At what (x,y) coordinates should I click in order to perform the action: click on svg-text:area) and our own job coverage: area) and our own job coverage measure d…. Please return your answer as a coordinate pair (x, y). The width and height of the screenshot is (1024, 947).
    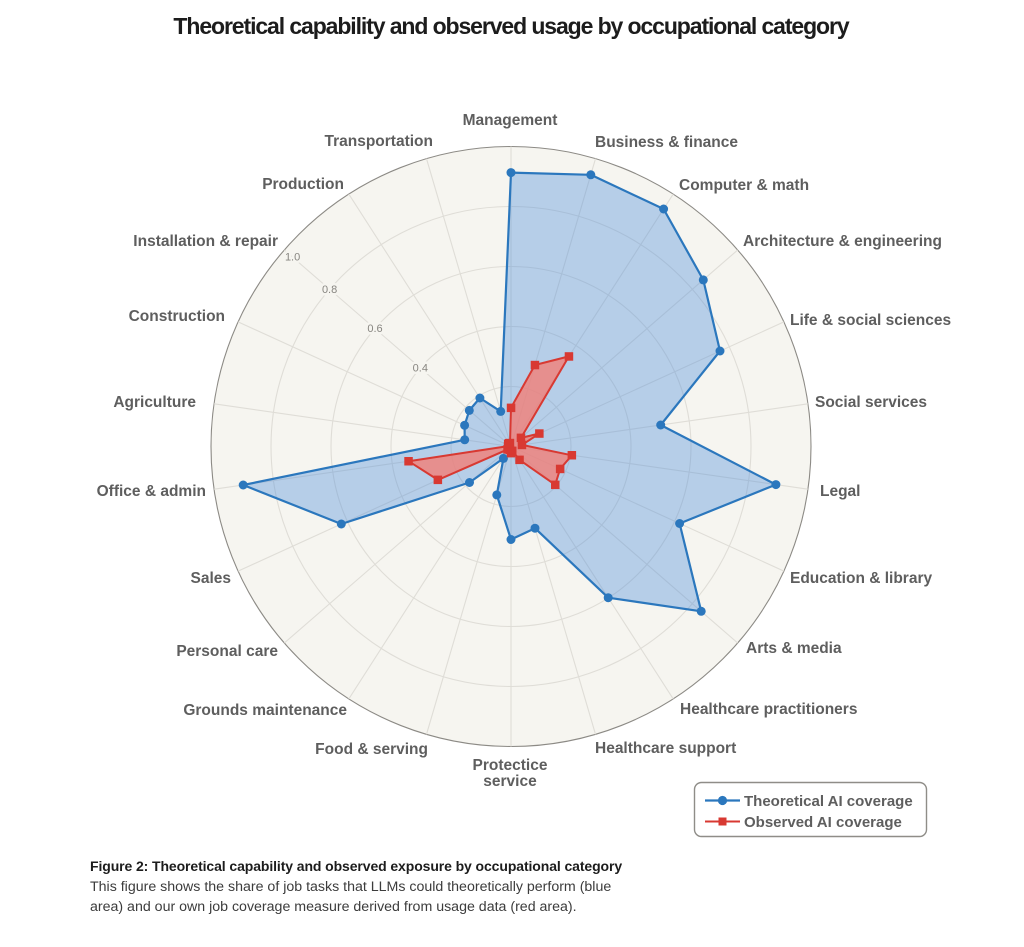
    Looking at the image, I should click on (333, 907).